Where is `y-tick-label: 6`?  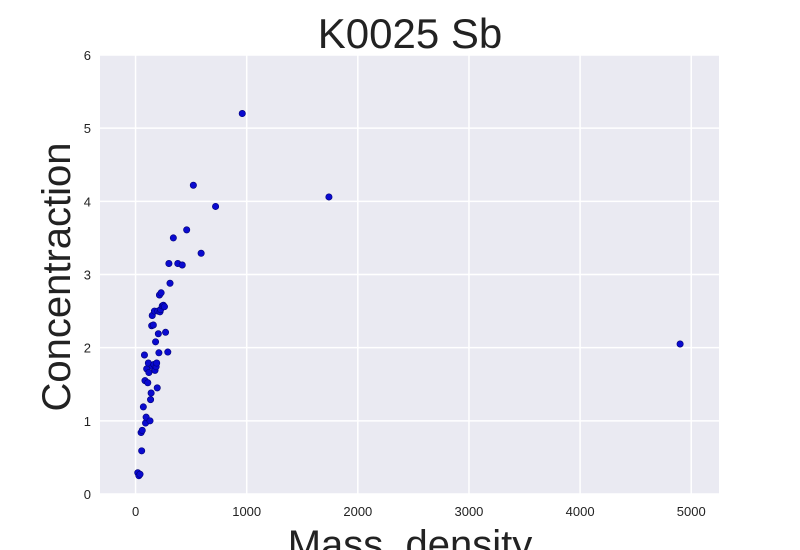
y-tick-label: 6 is located at coordinates (87, 55).